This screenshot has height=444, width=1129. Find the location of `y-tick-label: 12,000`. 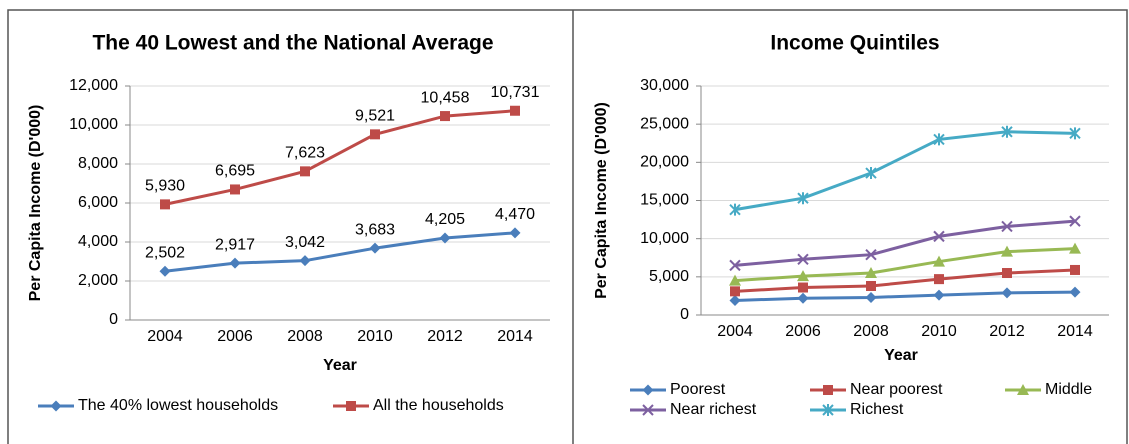

y-tick-label: 12,000 is located at coordinates (93, 85).